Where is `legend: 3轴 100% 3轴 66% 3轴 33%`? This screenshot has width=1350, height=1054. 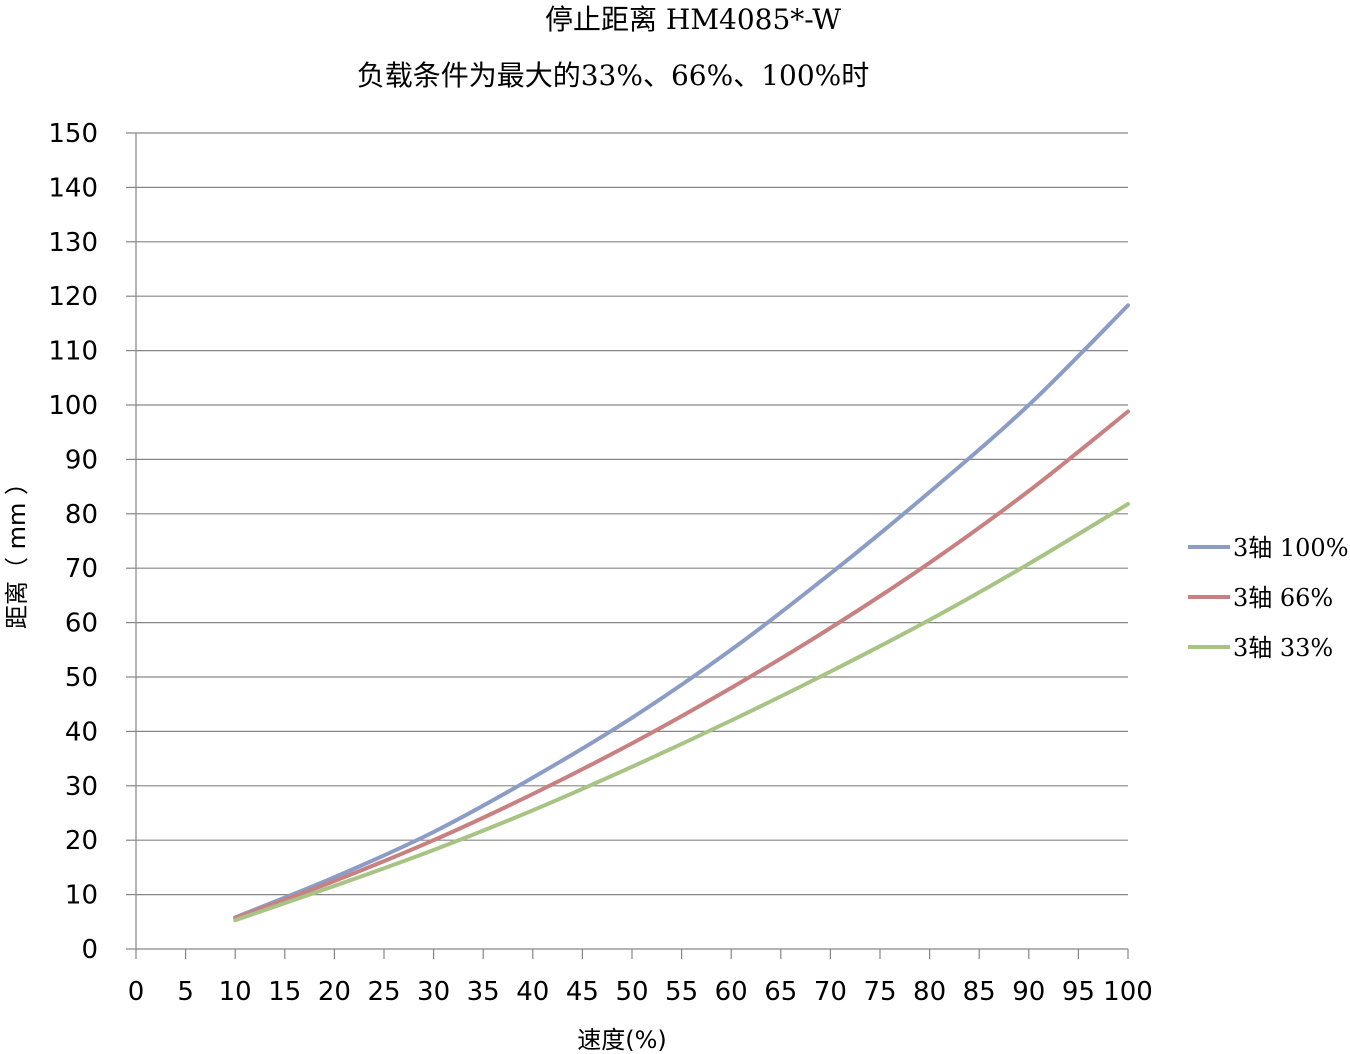
legend: 3轴 100% 3轴 66% 3轴 33% is located at coordinates (1268, 598).